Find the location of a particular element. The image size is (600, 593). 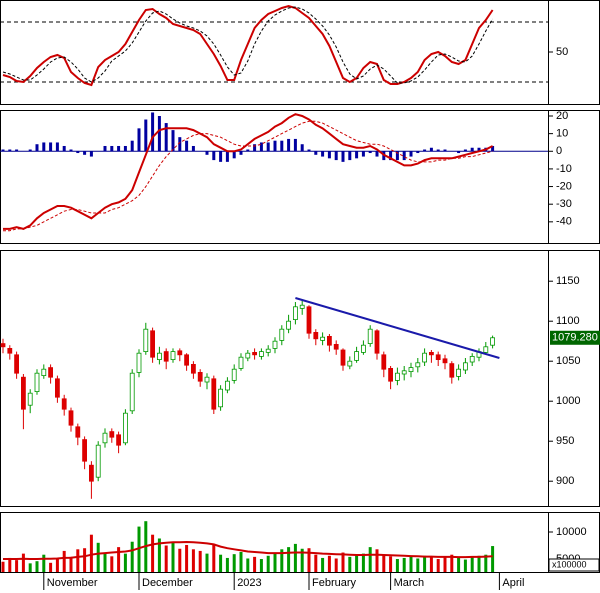

y-tick-label: -20 is located at coordinates (564, 186).